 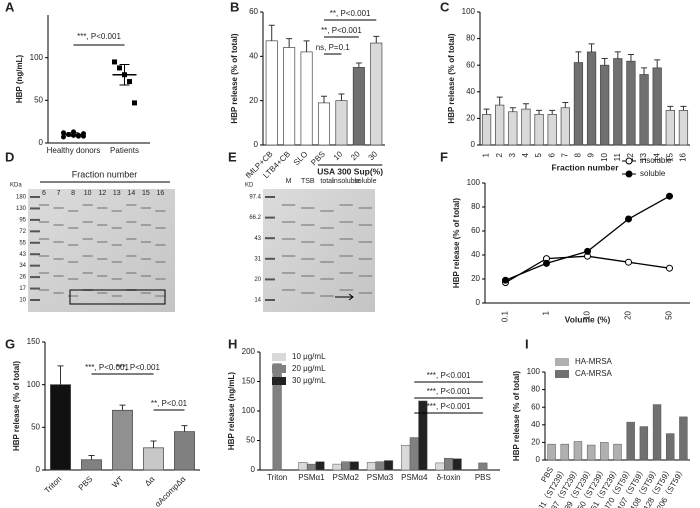 What do you see at coordinates (249, 186) in the screenshot?
I see `gel-unit: KD` at bounding box center [249, 186].